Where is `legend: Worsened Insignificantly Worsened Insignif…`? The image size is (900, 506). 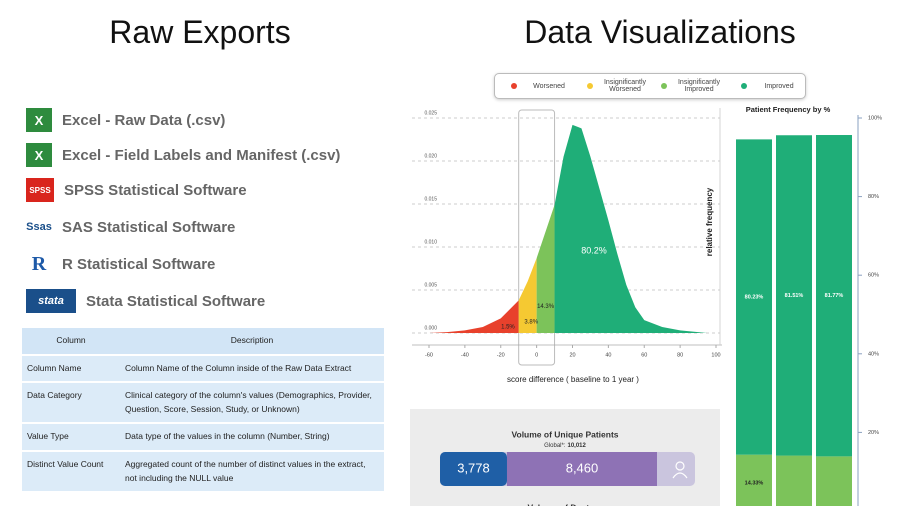 legend: Worsened Insignificantly Worsened Insignif… is located at coordinates (650, 86).